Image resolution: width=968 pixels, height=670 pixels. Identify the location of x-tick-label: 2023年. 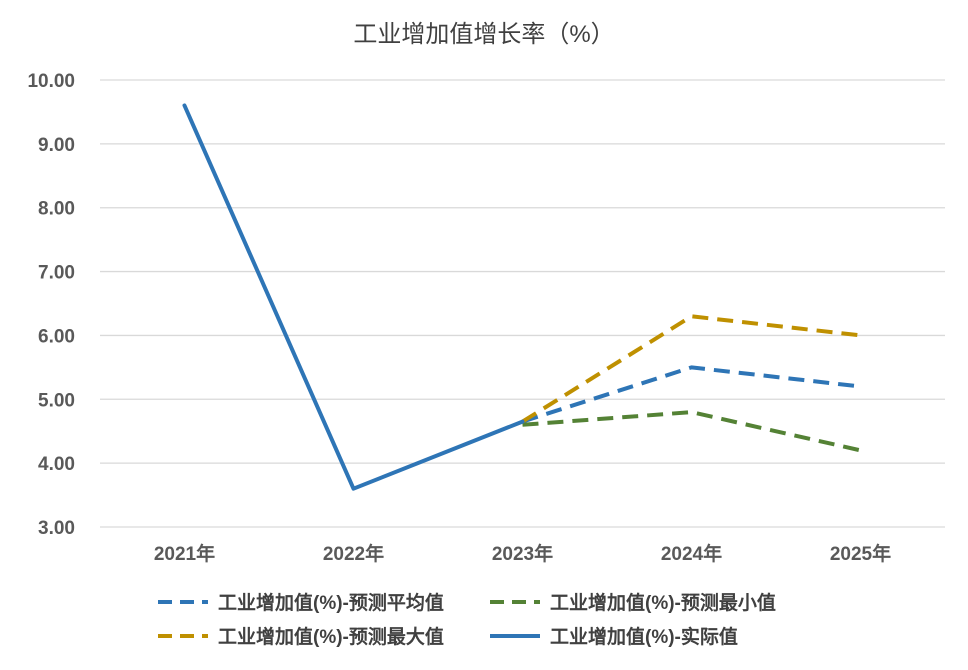
(522, 553).